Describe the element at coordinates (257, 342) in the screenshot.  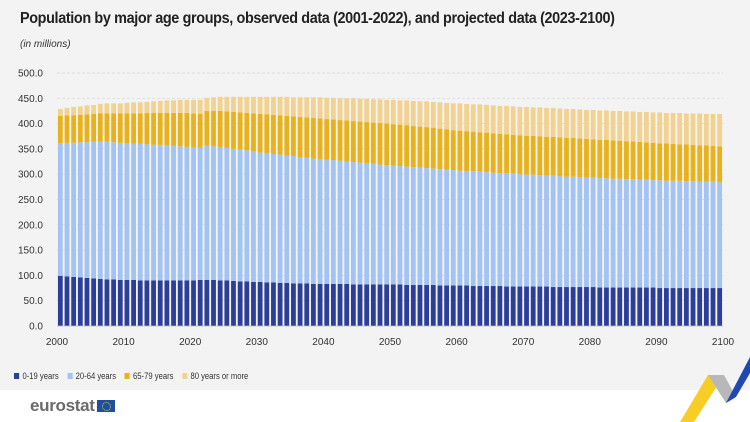
I see `x-tick-label: 2030` at that location.